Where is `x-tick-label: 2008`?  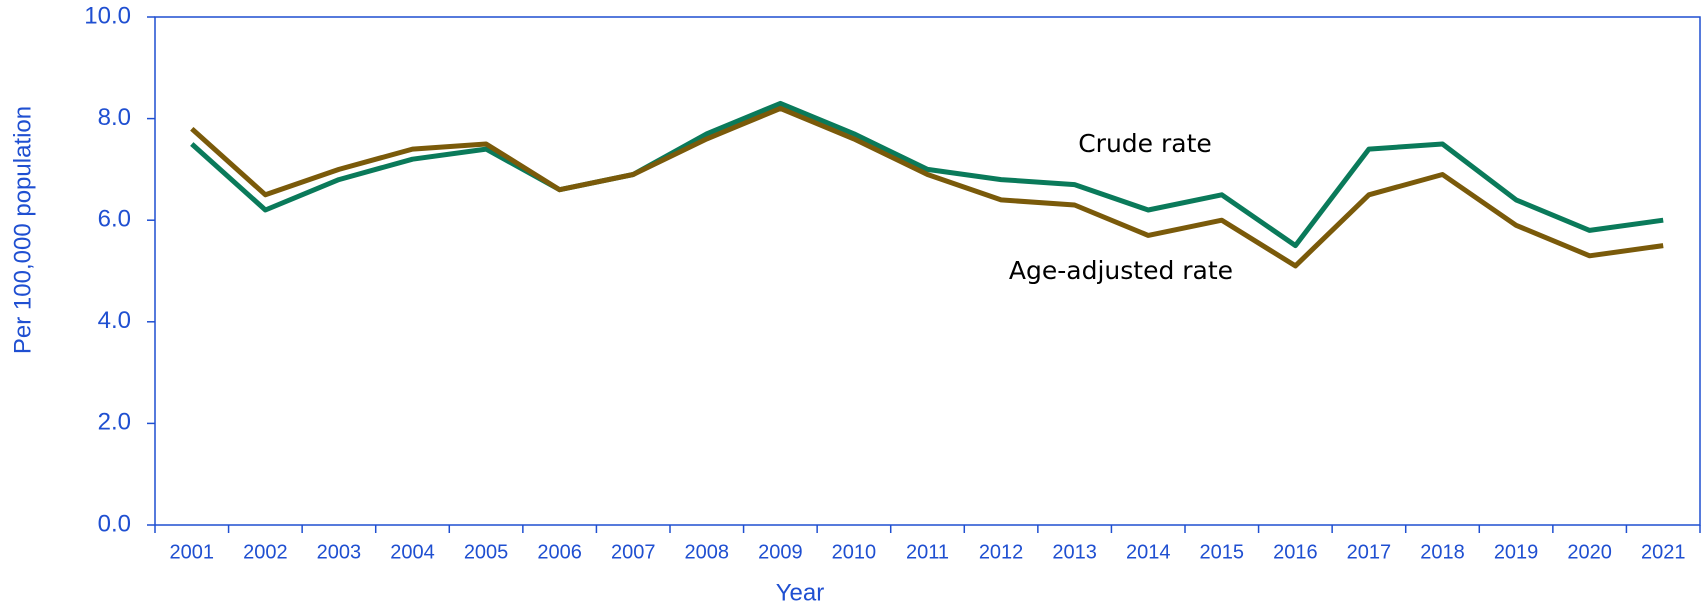 x-tick-label: 2008 is located at coordinates (707, 552).